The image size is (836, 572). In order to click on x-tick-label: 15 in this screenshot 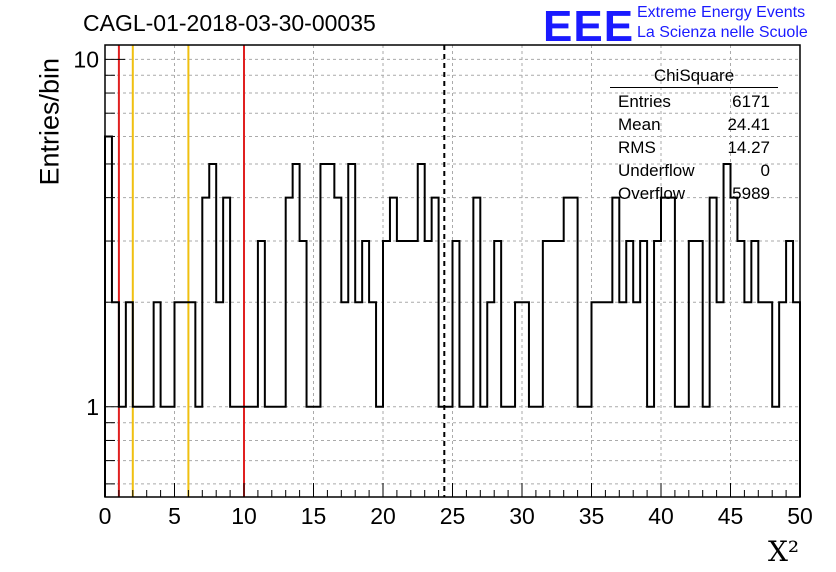, I will do `click(314, 516)`.